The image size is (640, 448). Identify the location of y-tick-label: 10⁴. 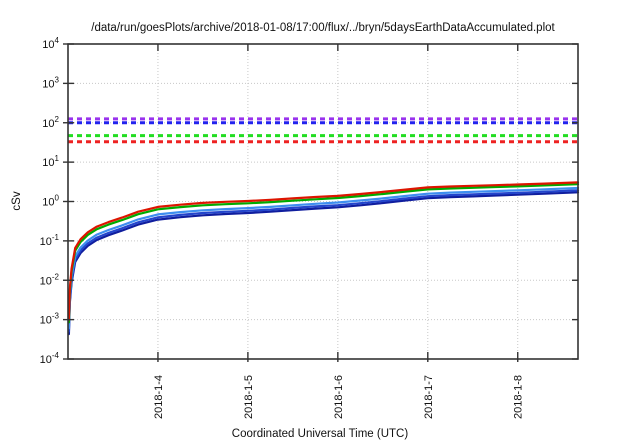
(50, 43).